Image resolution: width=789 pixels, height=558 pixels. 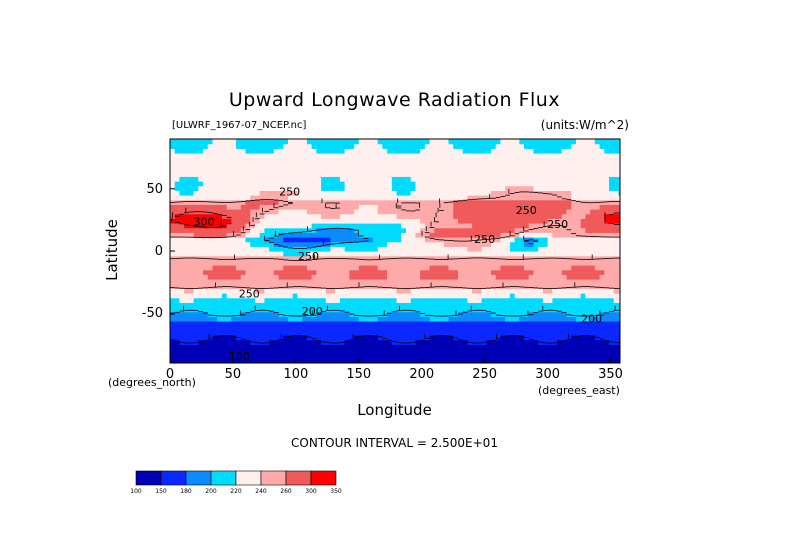 What do you see at coordinates (394, 100) in the screenshot?
I see `chart-title: Upward Longwave Radiation Flux` at bounding box center [394, 100].